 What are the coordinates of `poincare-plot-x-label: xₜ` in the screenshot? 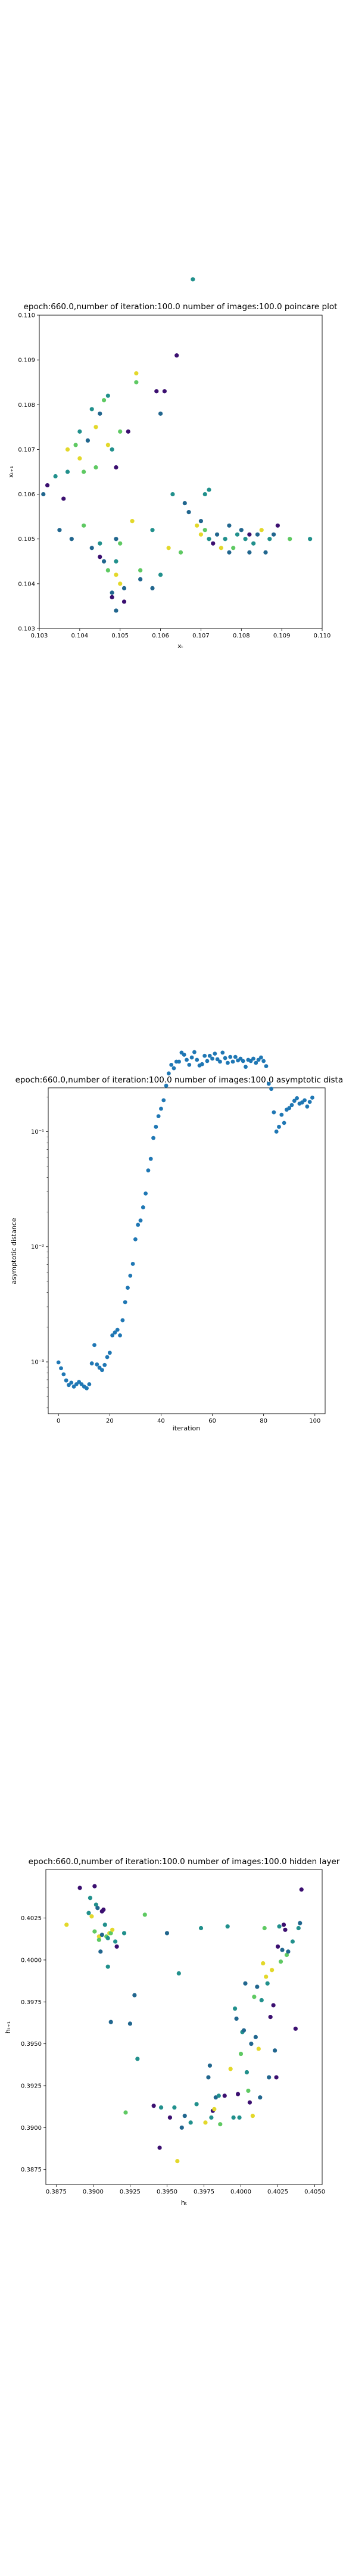 It's located at (180, 646).